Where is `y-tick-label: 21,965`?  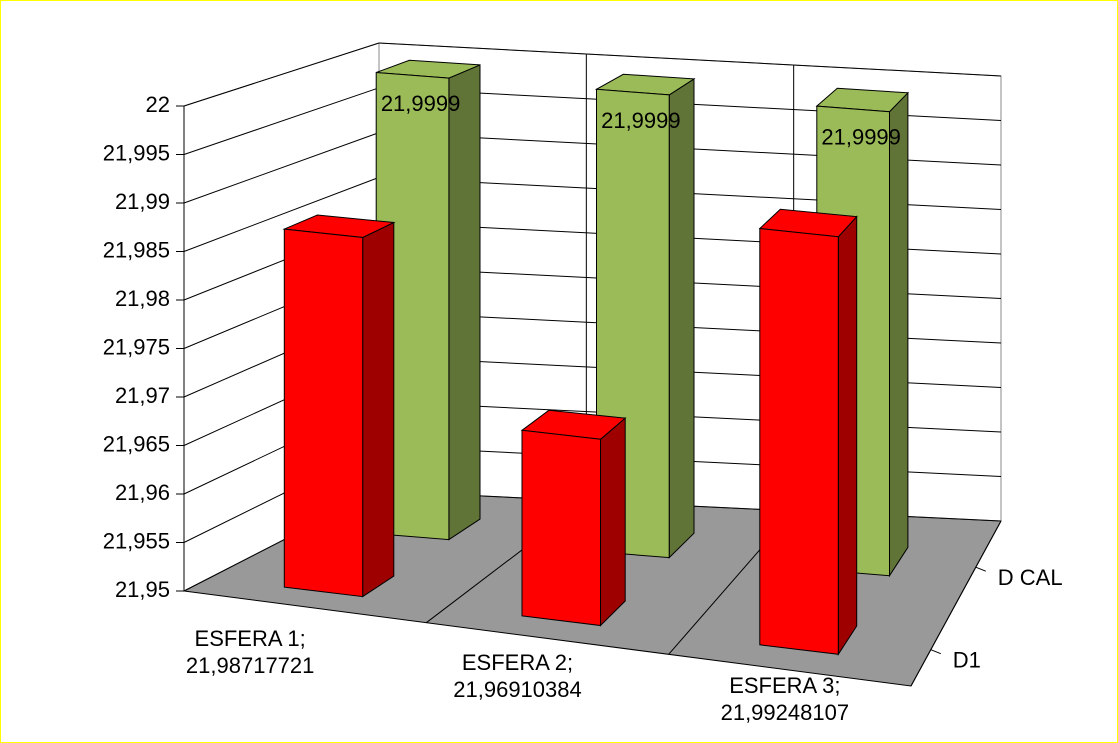
y-tick-label: 21,965 is located at coordinates (136, 443).